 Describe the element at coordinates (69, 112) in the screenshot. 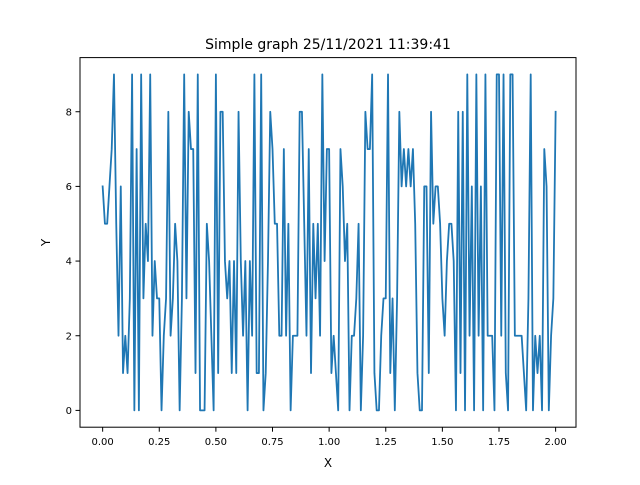

I see `y-tick-label: 8` at that location.